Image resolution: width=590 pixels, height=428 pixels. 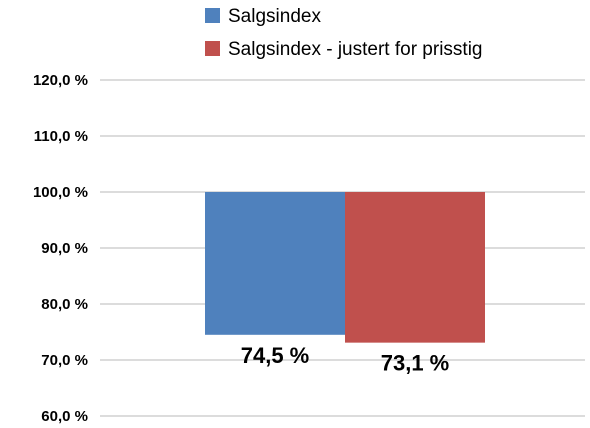 I want to click on data-labels: 74,5 % 73,1 %, so click(x=345, y=359).